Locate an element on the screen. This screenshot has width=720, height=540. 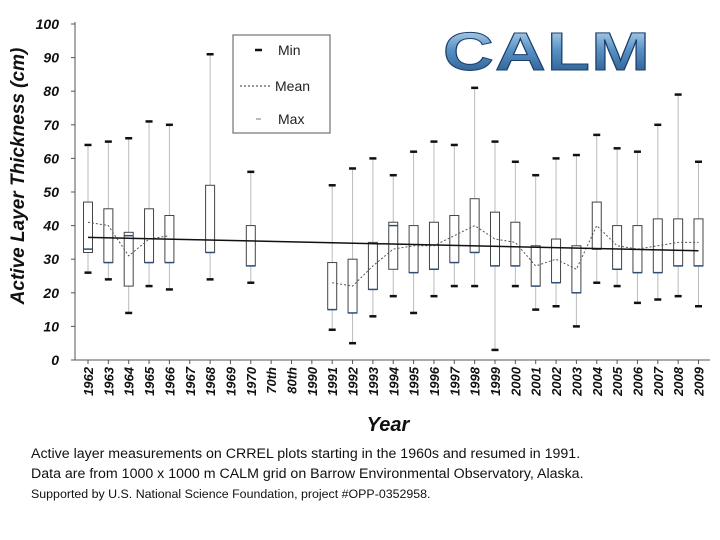
trend-line is located at coordinates (393, 244).